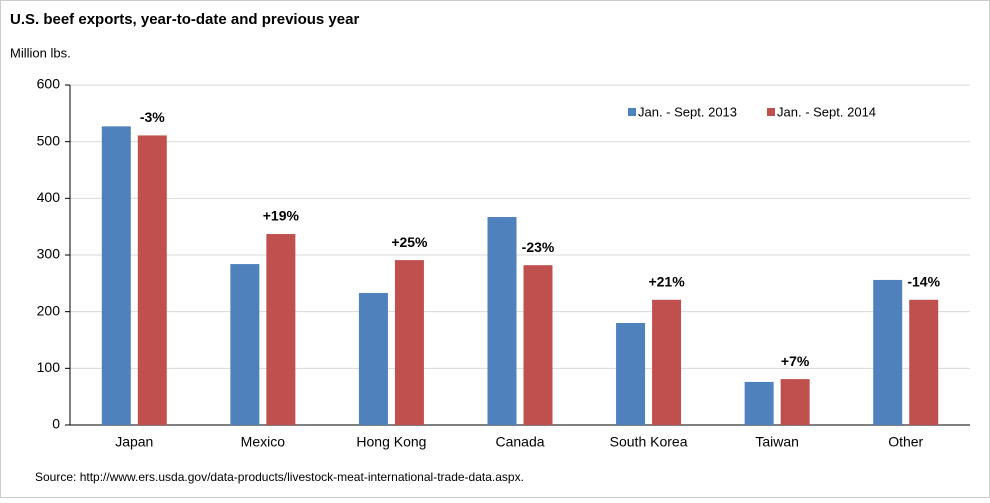 The width and height of the screenshot is (990, 503). Describe the element at coordinates (263, 442) in the screenshot. I see `x-tick-label: Mexico` at that location.